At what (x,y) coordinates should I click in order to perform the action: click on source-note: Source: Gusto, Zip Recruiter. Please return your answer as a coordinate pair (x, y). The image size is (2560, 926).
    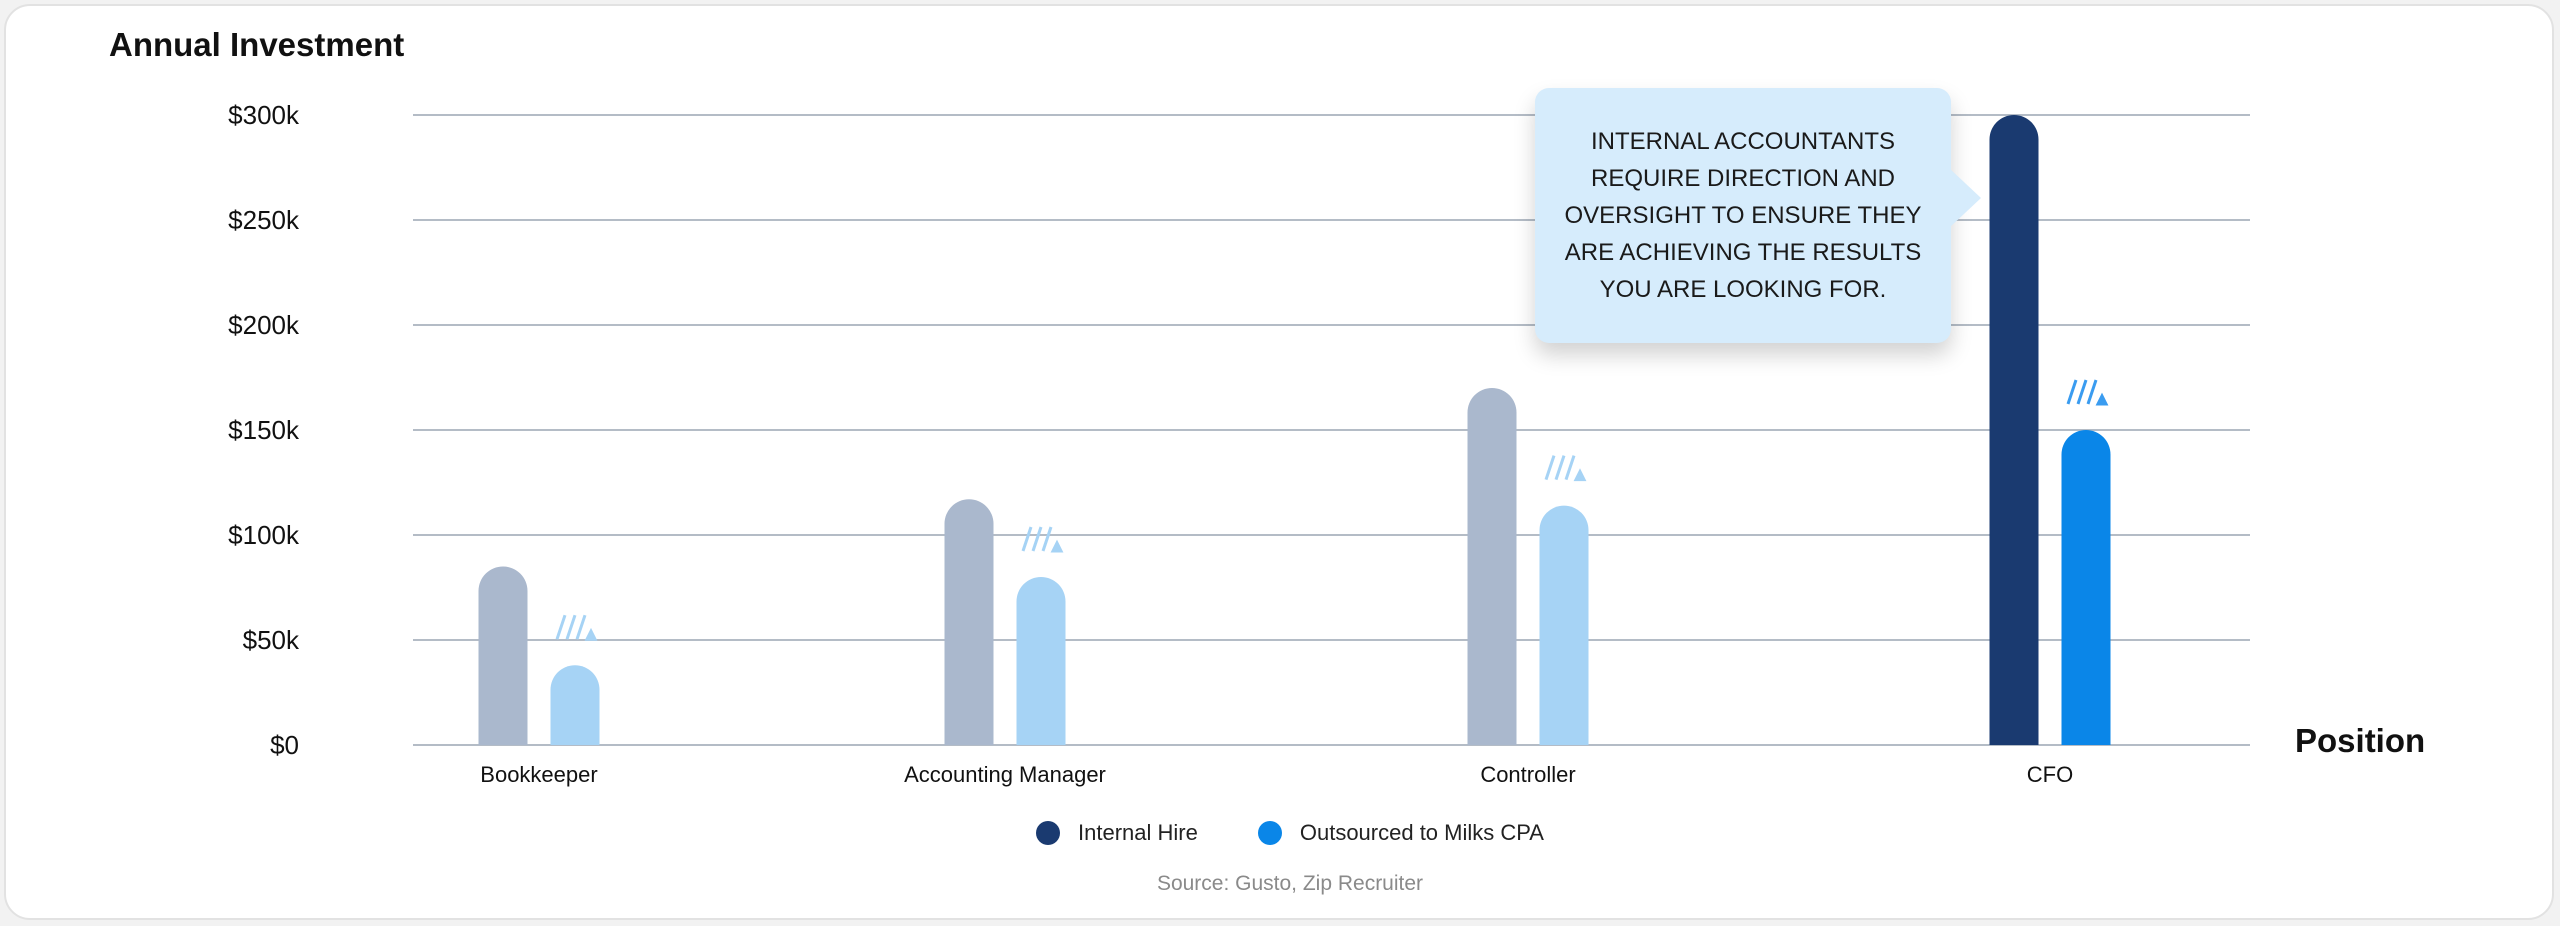
    Looking at the image, I should click on (1290, 883).